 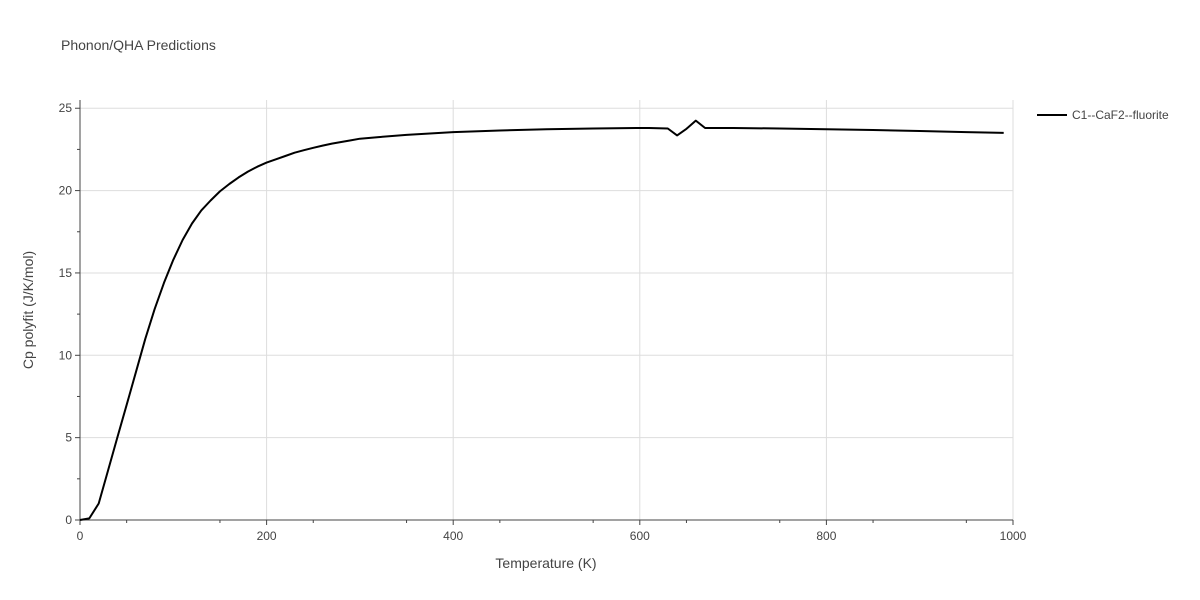 What do you see at coordinates (267, 536) in the screenshot?
I see `x-tick-label: 200` at bounding box center [267, 536].